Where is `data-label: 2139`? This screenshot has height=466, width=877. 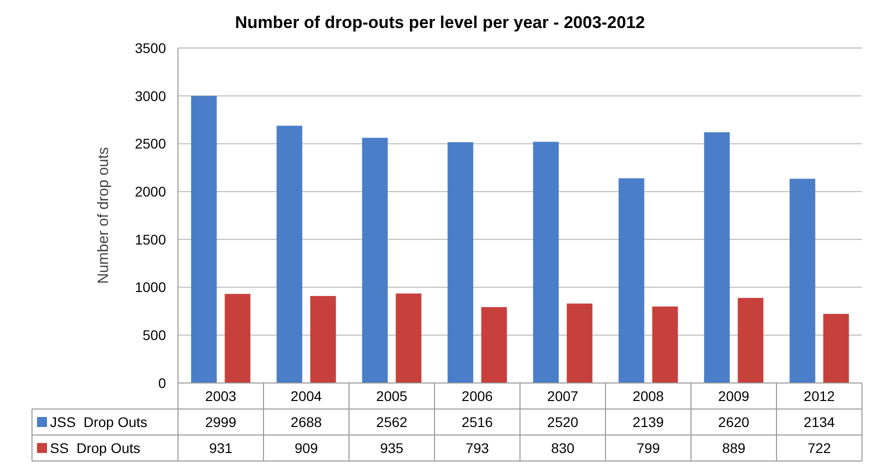 data-label: 2139 is located at coordinates (648, 422).